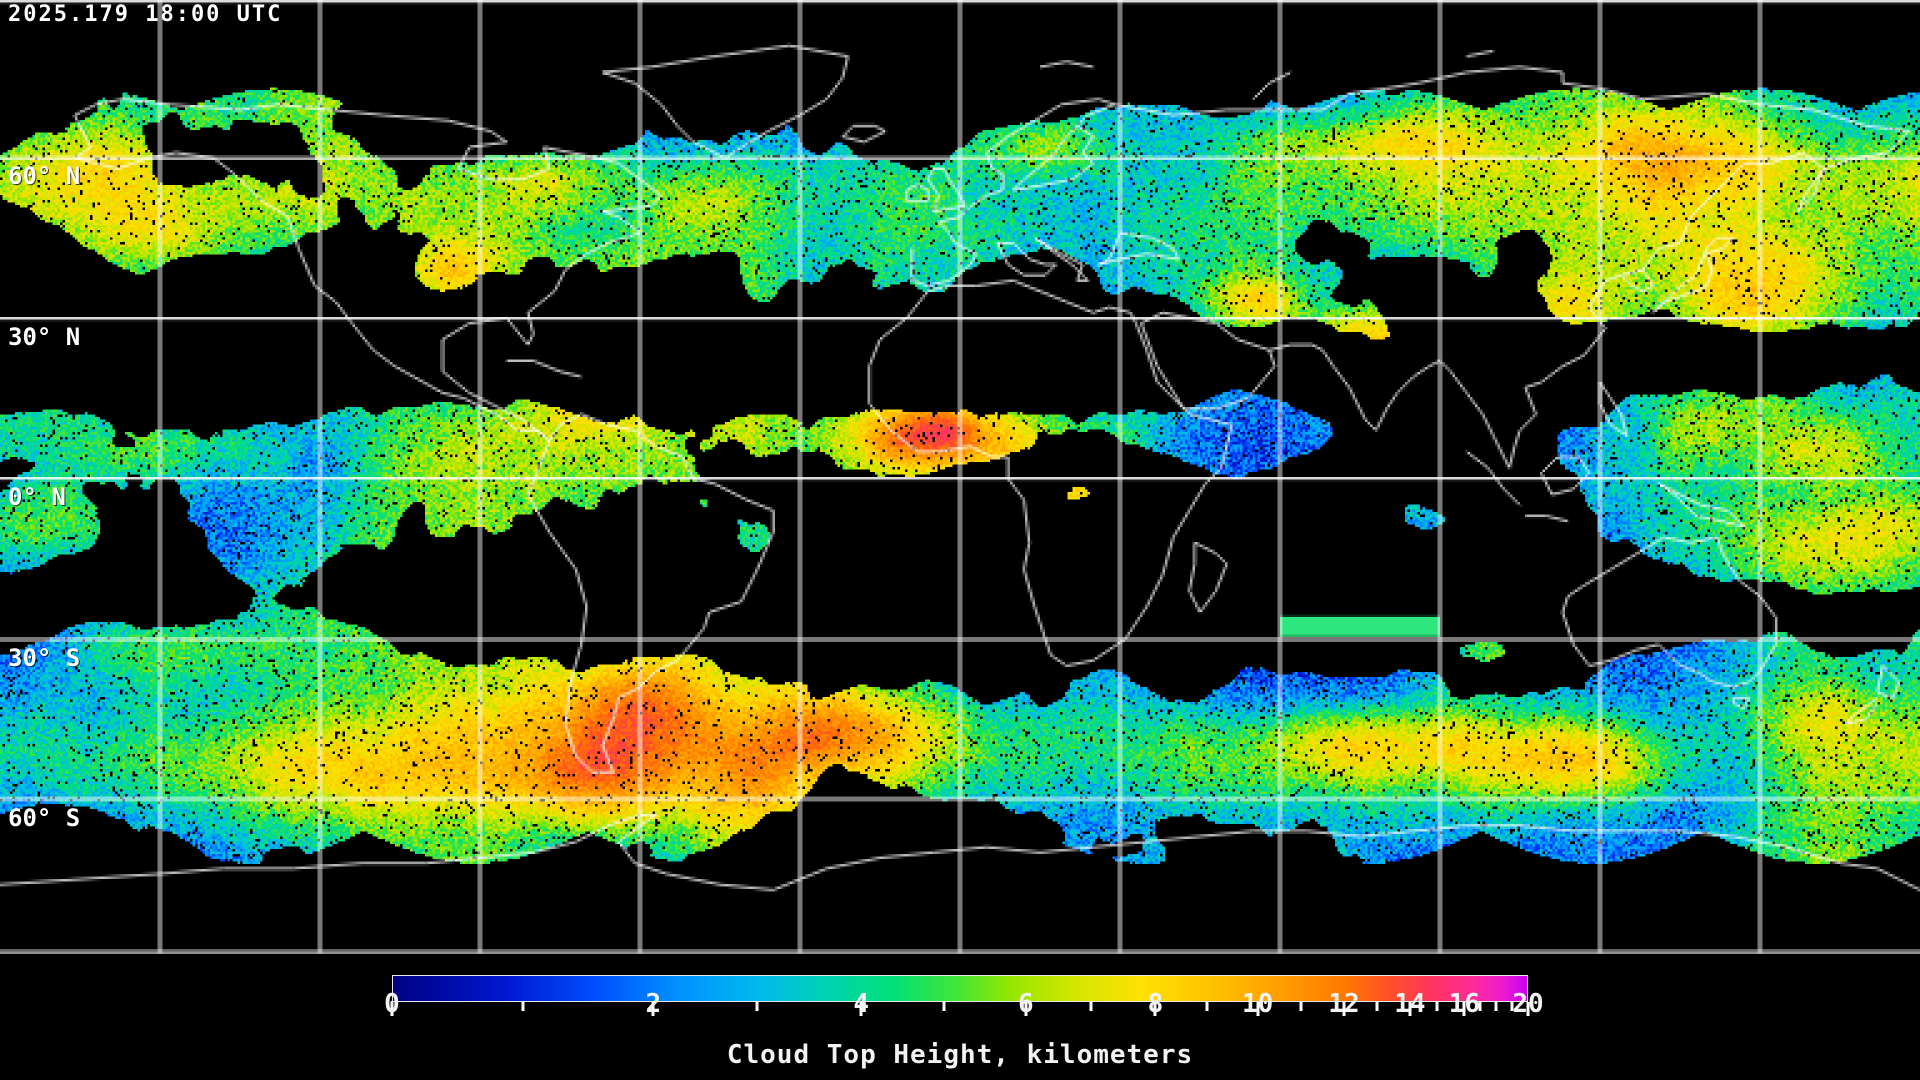  I want to click on colorbar-tick-label: 10, so click(1257, 1004).